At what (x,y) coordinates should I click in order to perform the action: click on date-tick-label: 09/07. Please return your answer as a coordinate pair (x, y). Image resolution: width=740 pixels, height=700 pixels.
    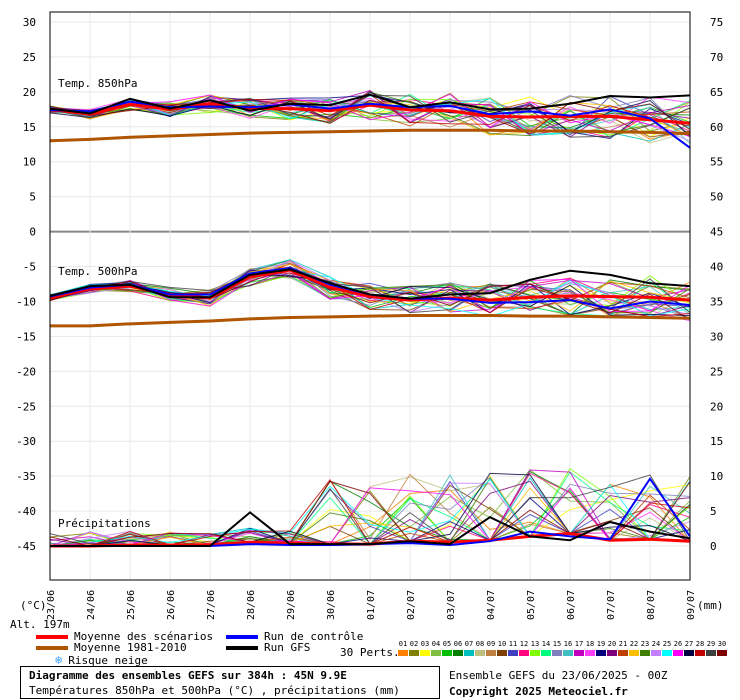
    Looking at the image, I should click on (691, 605).